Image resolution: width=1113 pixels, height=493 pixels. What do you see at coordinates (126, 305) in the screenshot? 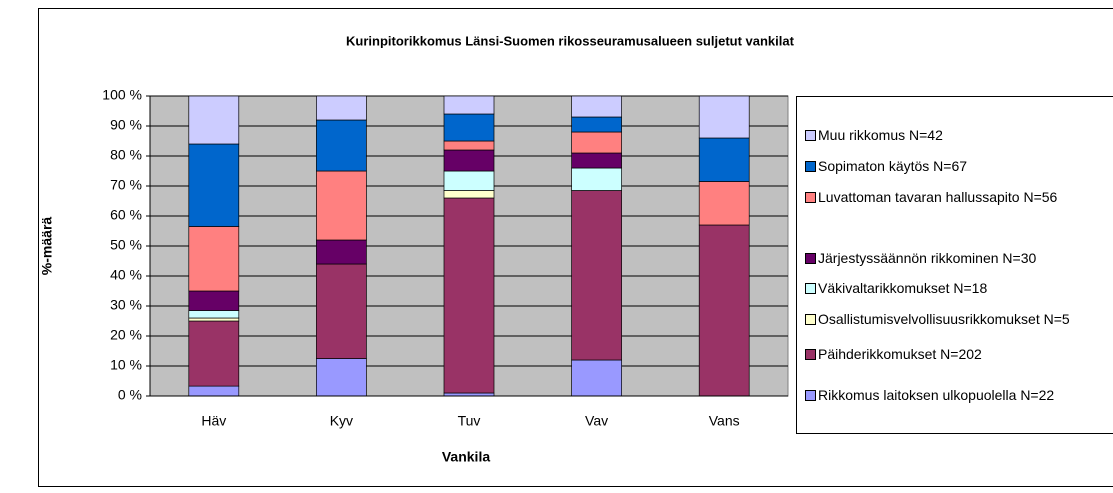
I see `y-tick-label: 30 %` at bounding box center [126, 305].